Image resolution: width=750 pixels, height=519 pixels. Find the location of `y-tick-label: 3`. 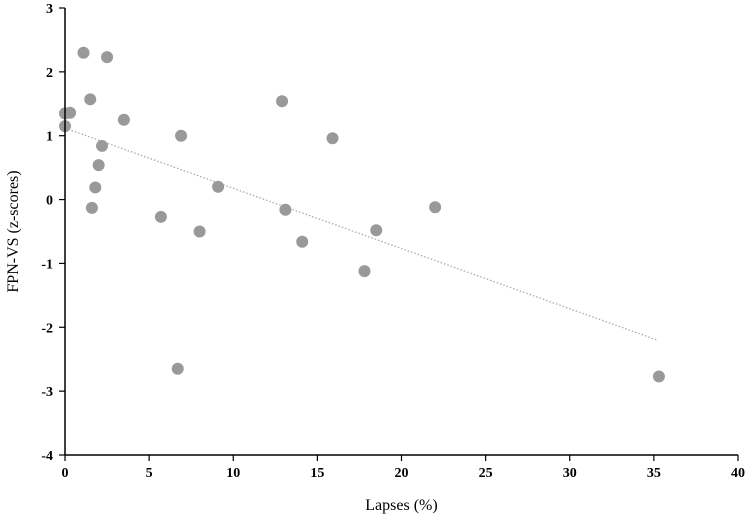

y-tick-label: 3 is located at coordinates (49, 9).